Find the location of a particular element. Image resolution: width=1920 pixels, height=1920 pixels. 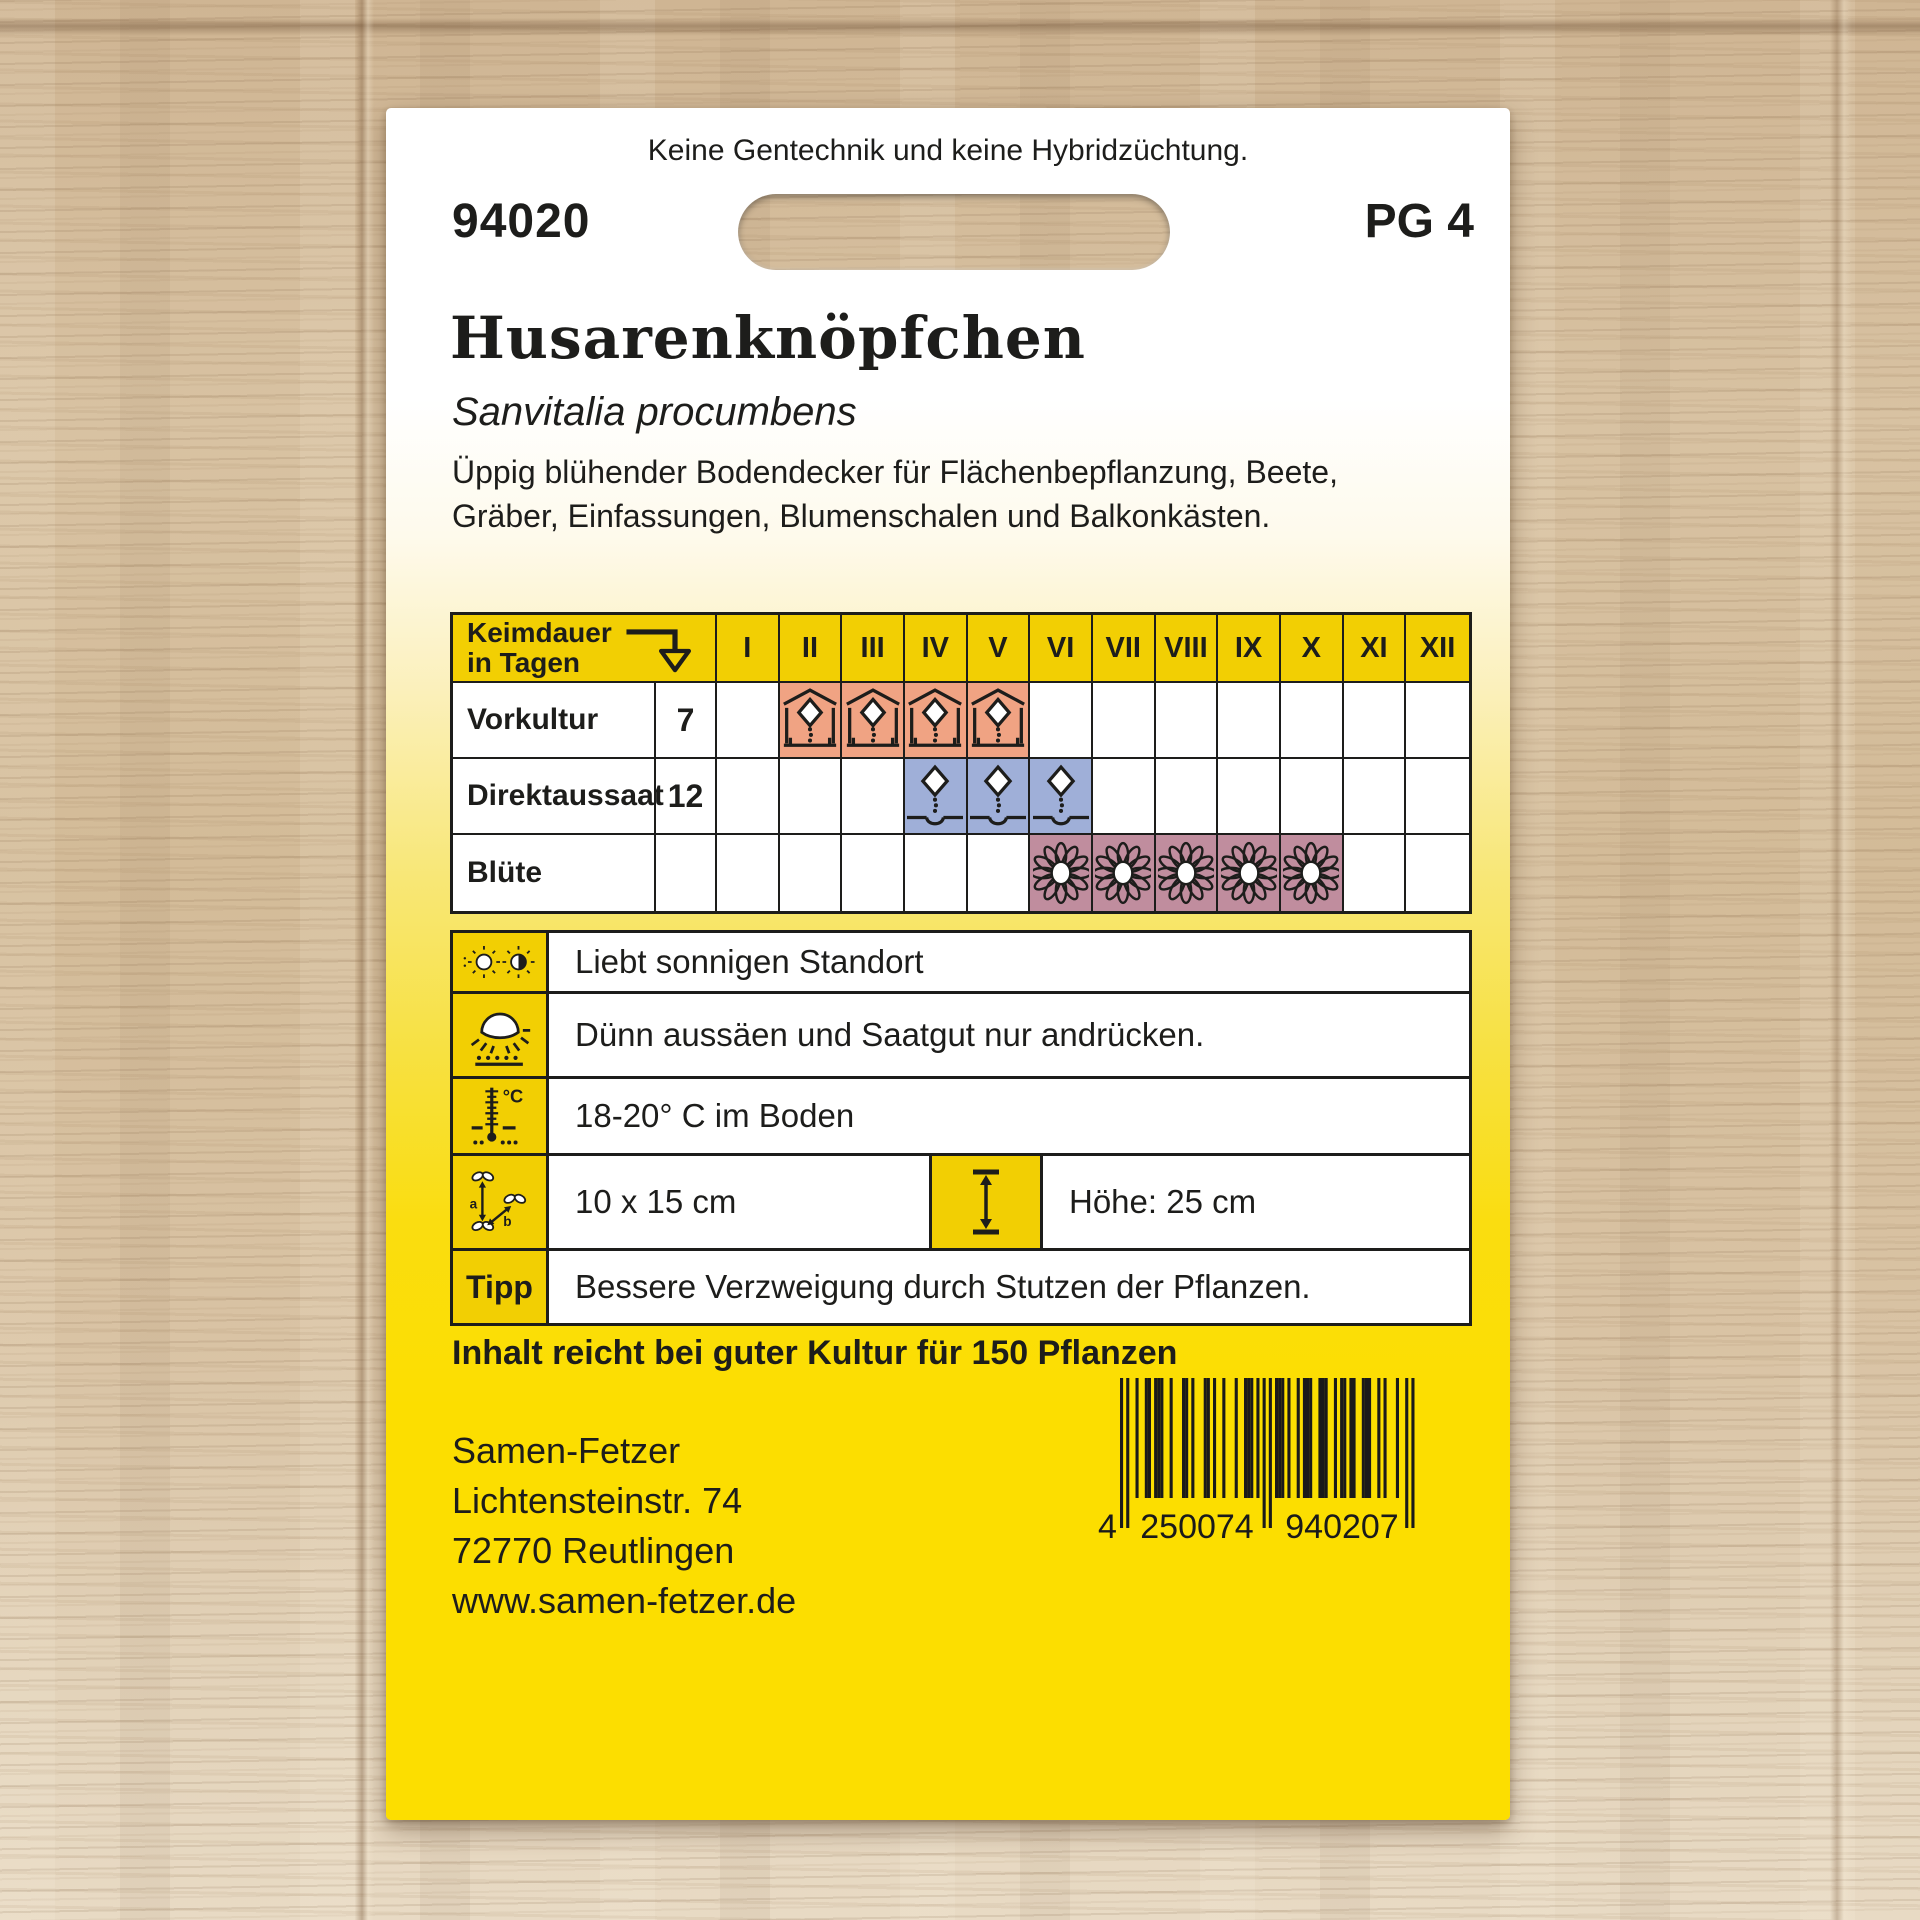

care-text: Höhe: 25 cm is located at coordinates (1163, 1201).